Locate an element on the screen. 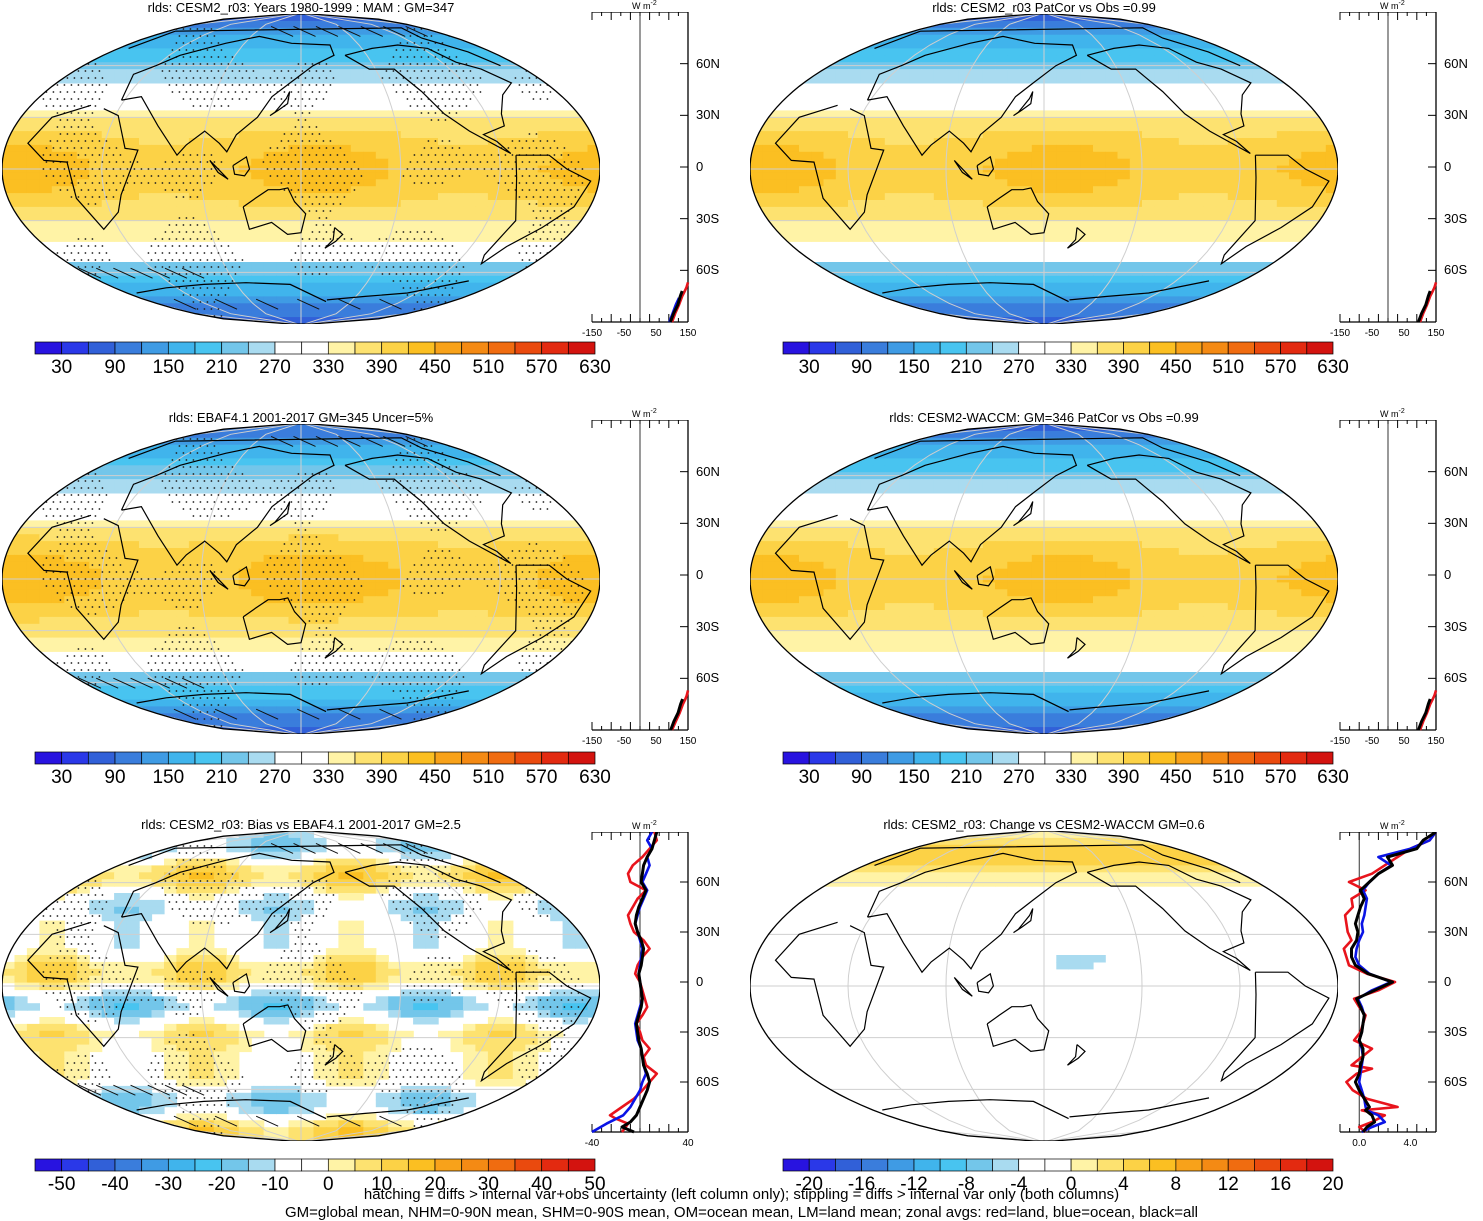 The image size is (1483, 1221). hatch-line is located at coordinates (390, 304).